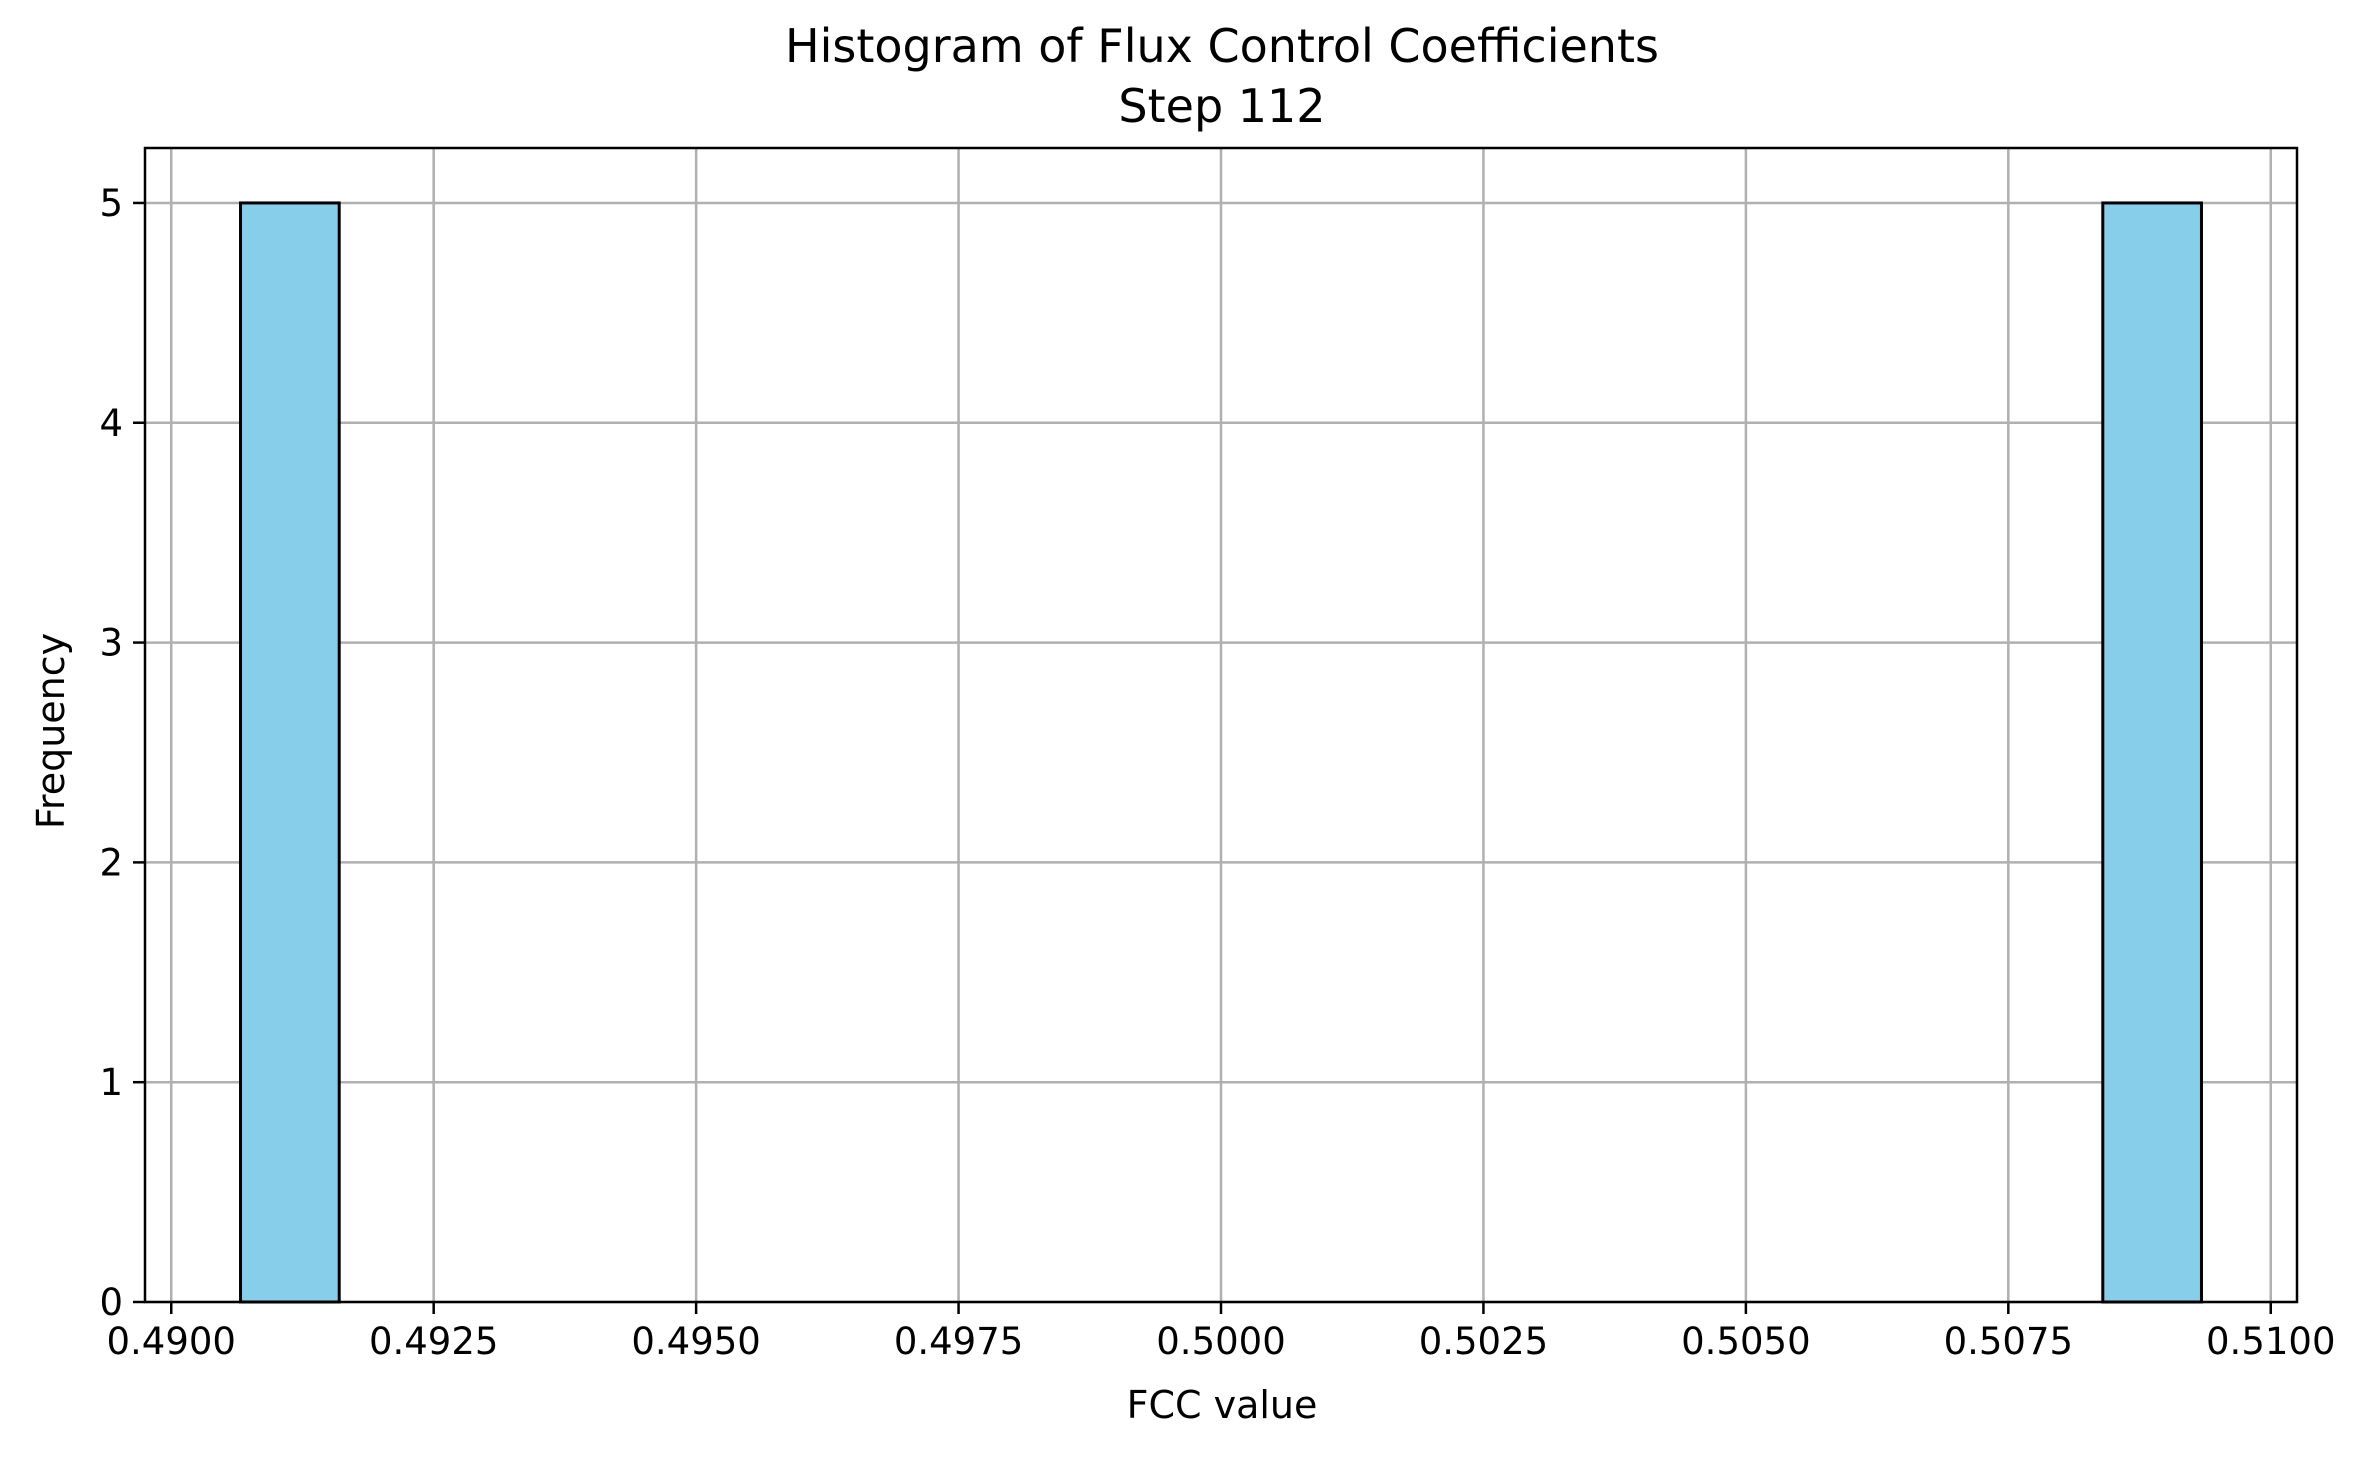 The width and height of the screenshot is (2367, 1459). I want to click on x-tick-label: 0.5000, so click(1220, 1341).